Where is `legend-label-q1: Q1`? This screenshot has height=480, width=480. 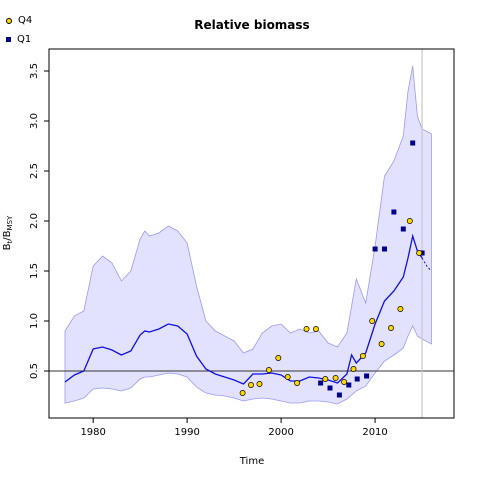
legend-label-q1: Q1 is located at coordinates (24, 39).